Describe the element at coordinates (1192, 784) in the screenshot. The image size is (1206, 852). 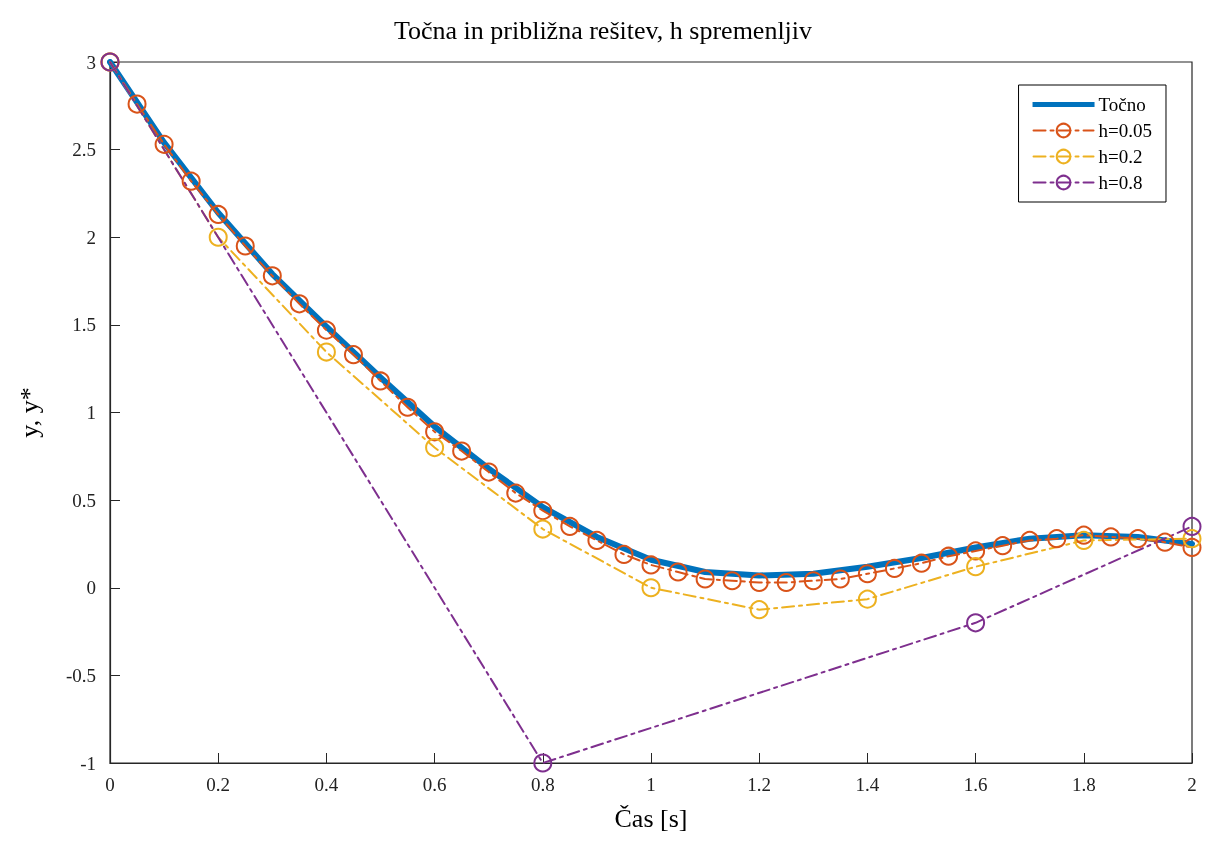
I see `x-tick-label: 2` at that location.